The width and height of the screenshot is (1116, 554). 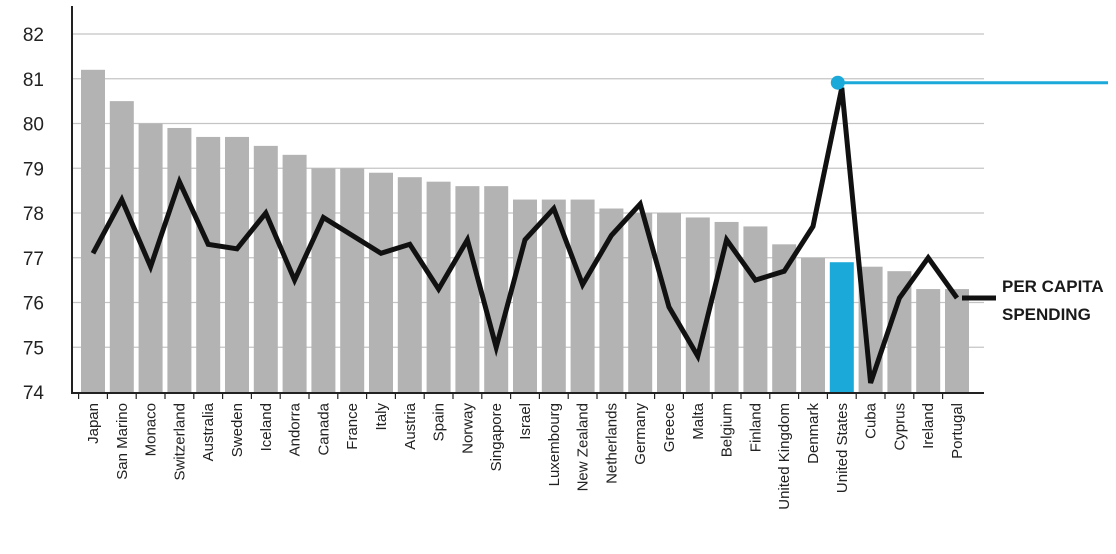 I want to click on x-tick-label-norway: Norway, so click(x=467, y=428).